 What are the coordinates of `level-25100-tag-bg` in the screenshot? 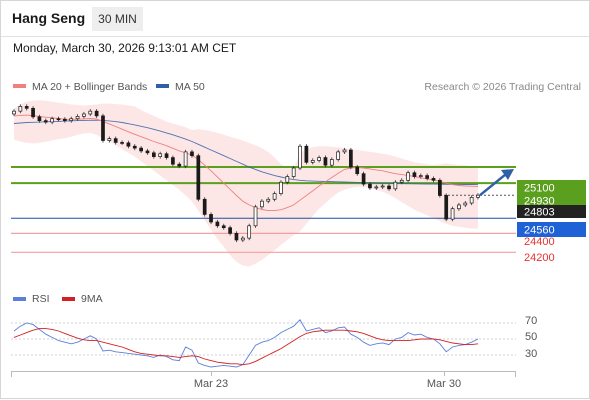 It's located at (551, 194).